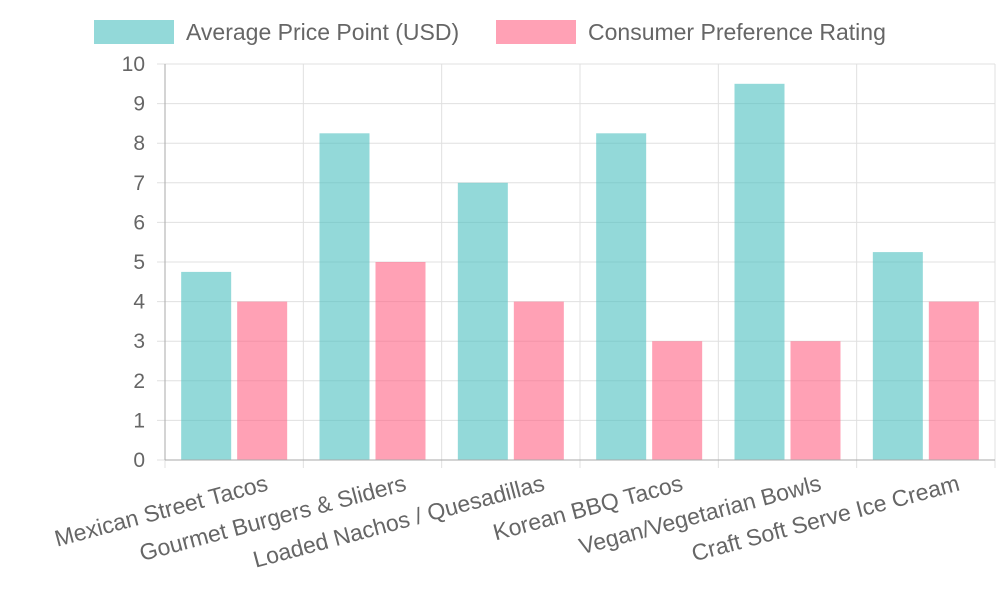  What do you see at coordinates (139, 143) in the screenshot?
I see `y-tick-label: 8` at bounding box center [139, 143].